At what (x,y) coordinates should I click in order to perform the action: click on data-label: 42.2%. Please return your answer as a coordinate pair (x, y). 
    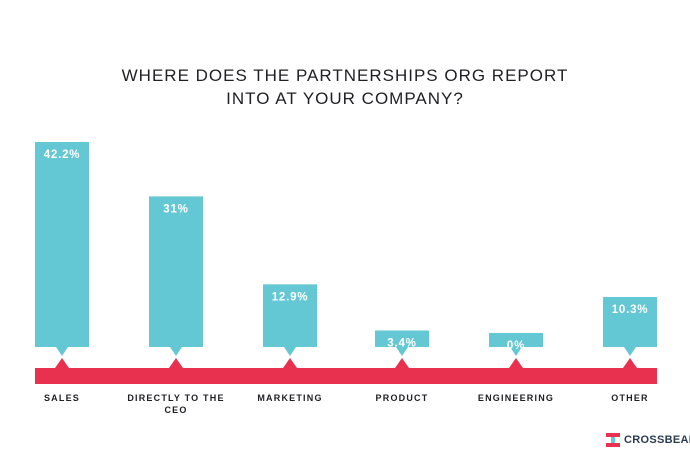
    Looking at the image, I should click on (62, 155).